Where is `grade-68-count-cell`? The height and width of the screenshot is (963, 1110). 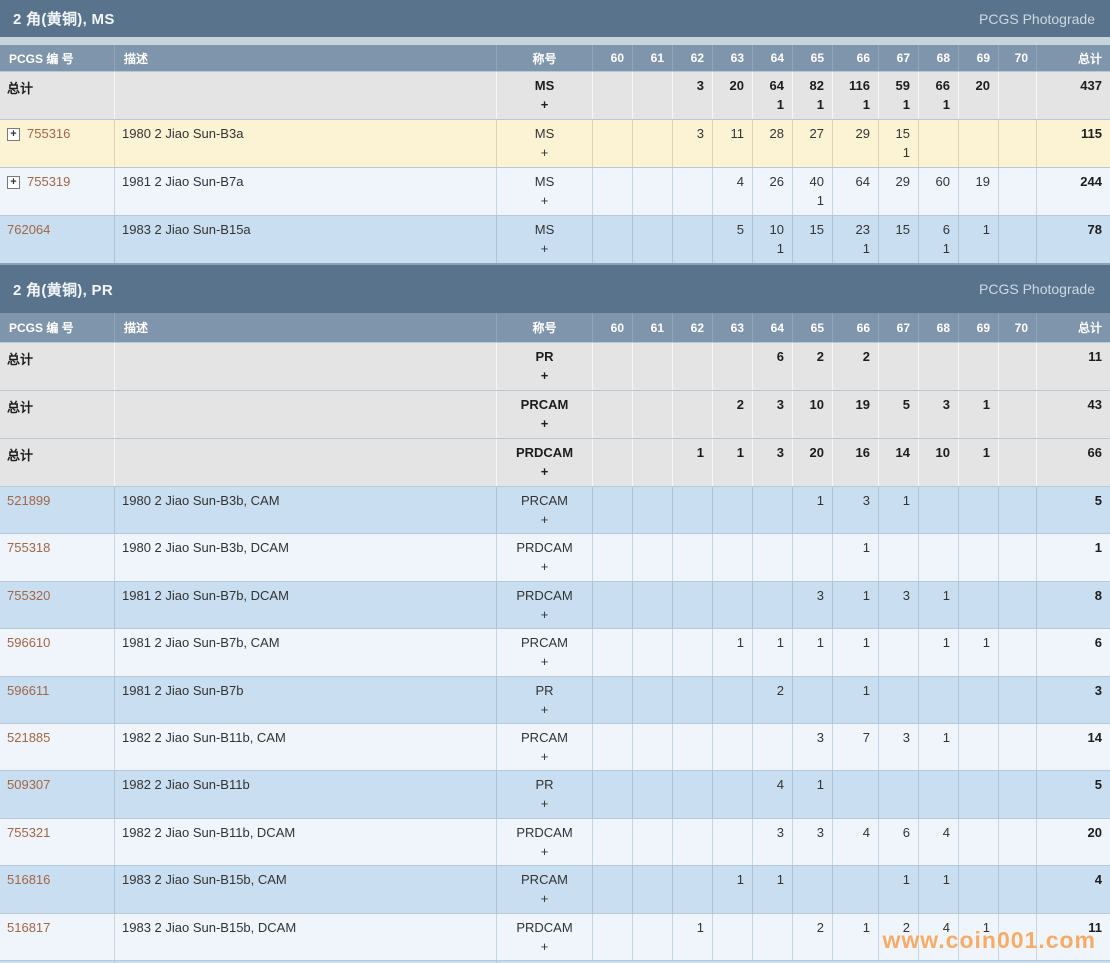
grade-68-count-cell is located at coordinates (939, 366).